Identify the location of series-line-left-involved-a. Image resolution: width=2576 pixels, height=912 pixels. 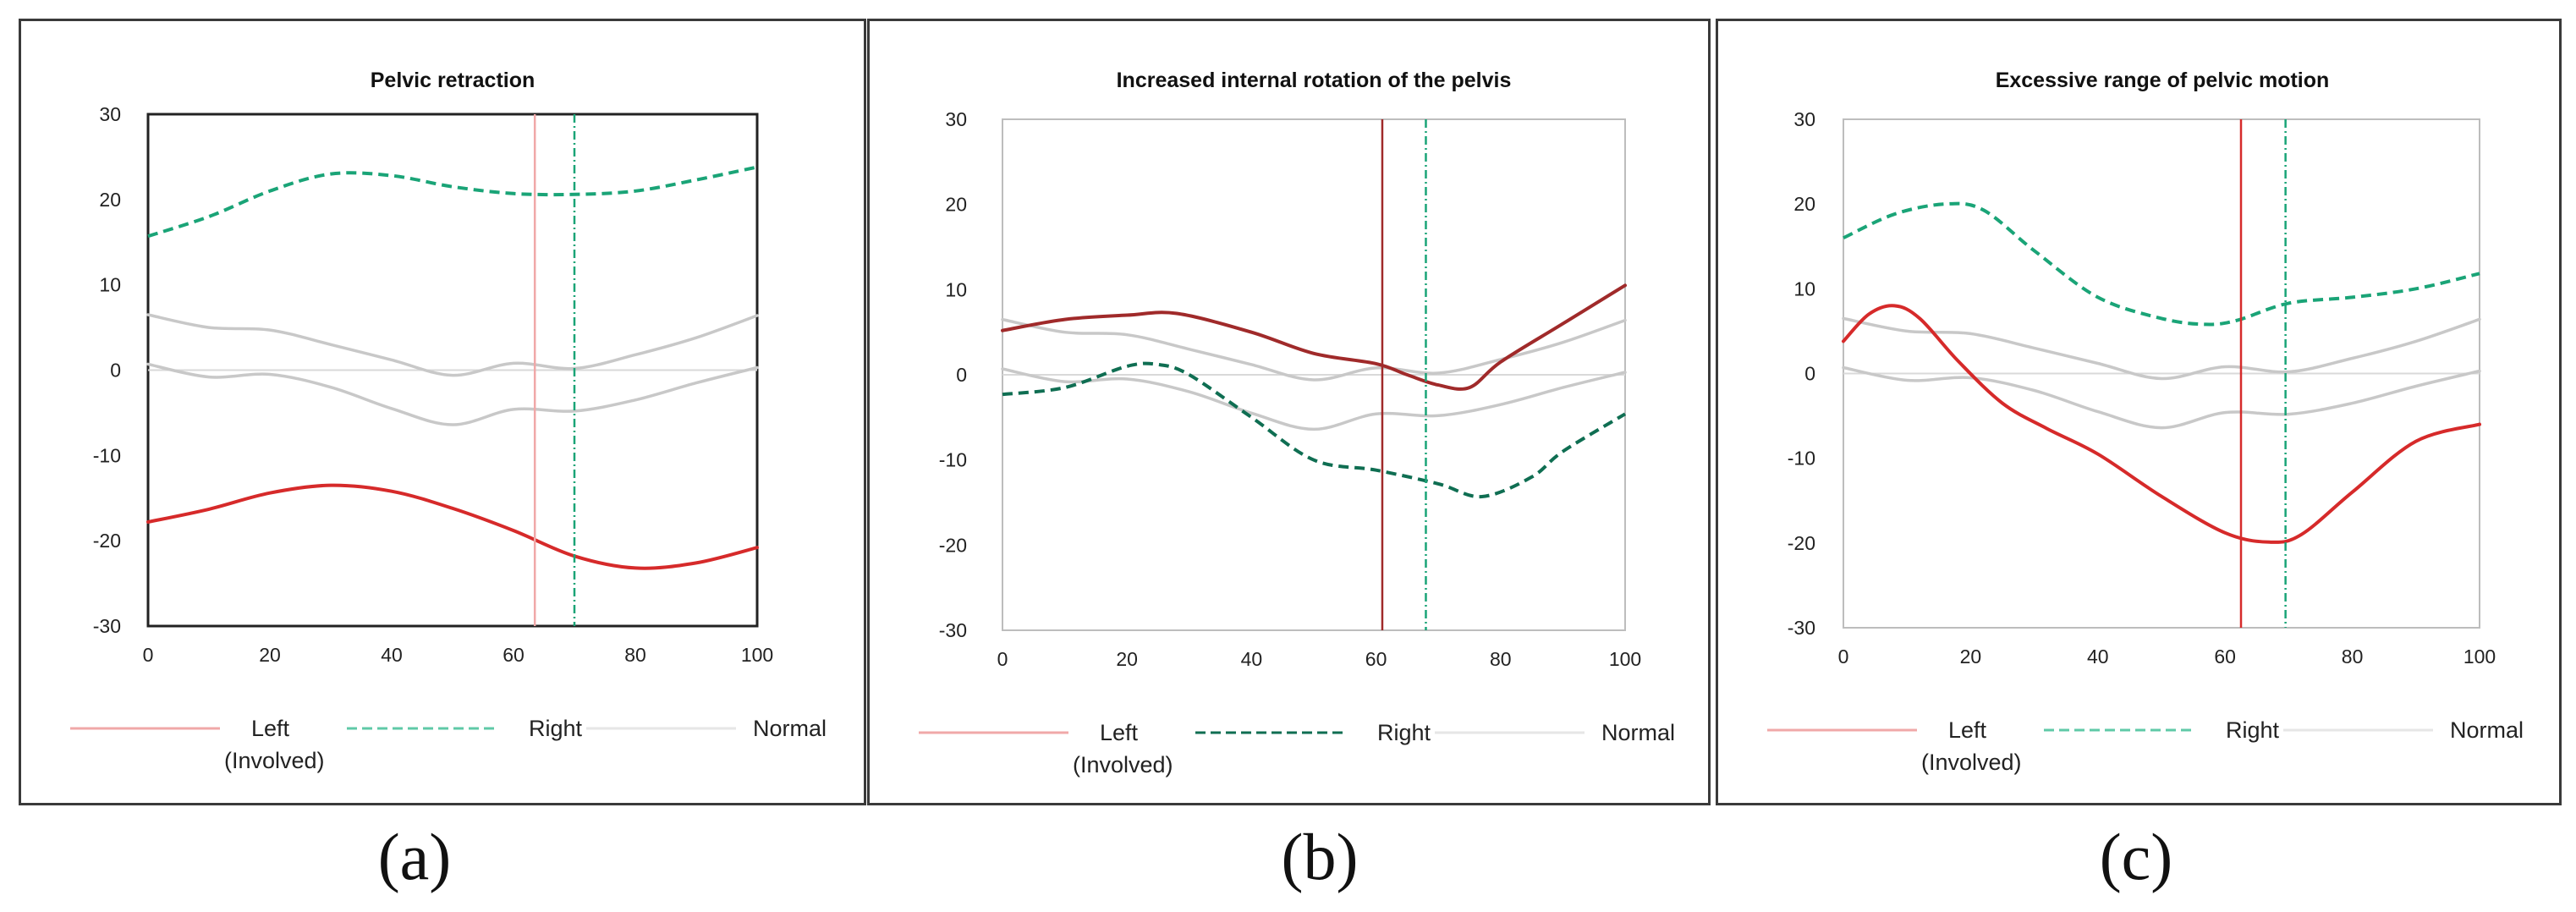
(452, 526).